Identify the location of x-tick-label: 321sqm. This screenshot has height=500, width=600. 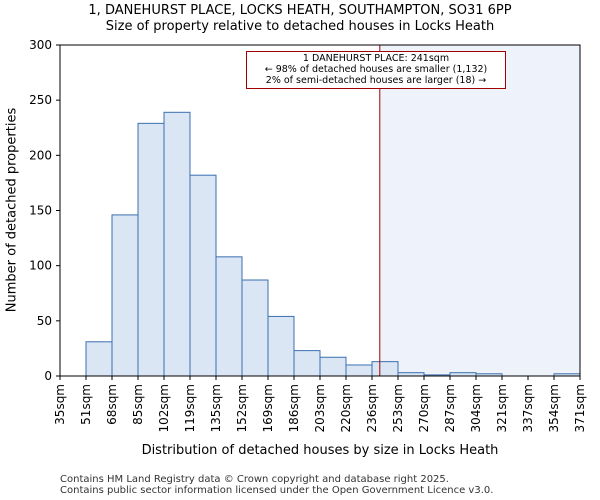
(502, 408).